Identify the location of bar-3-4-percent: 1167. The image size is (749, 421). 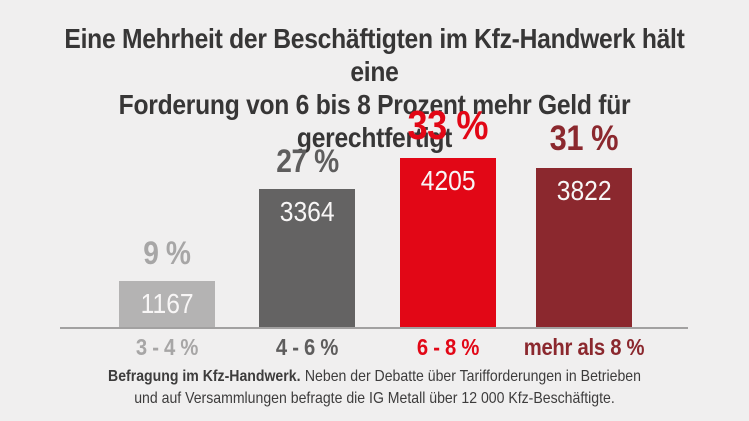
(167, 304).